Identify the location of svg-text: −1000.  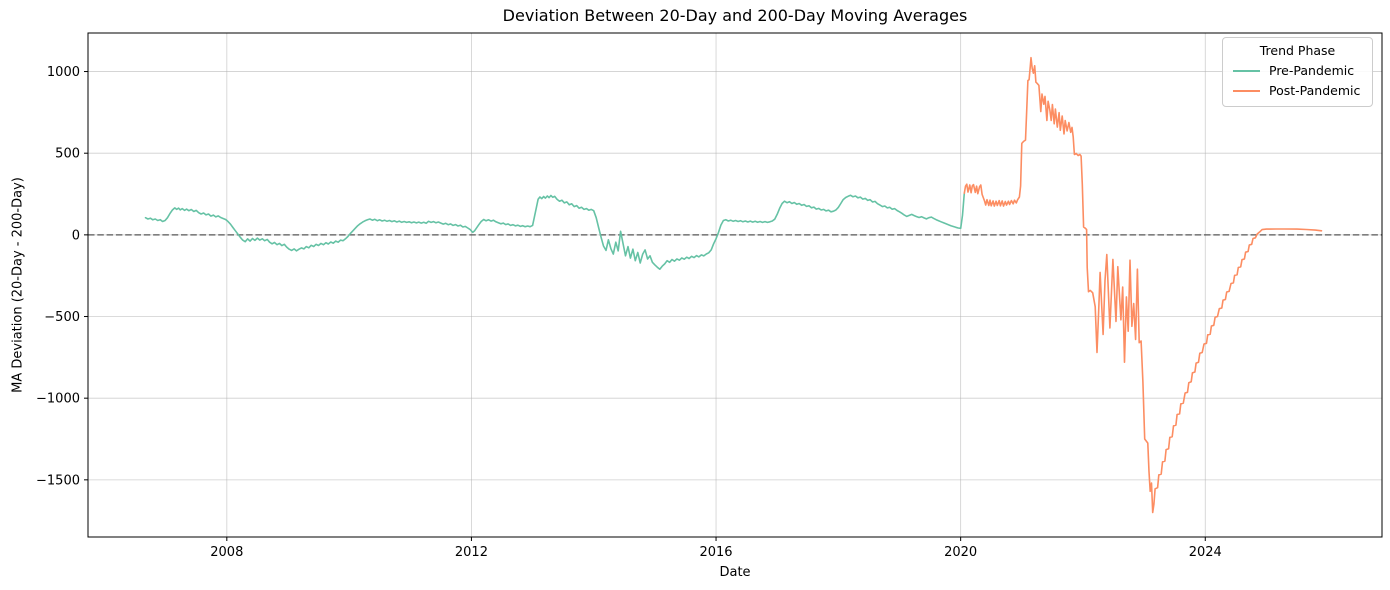
(58, 399).